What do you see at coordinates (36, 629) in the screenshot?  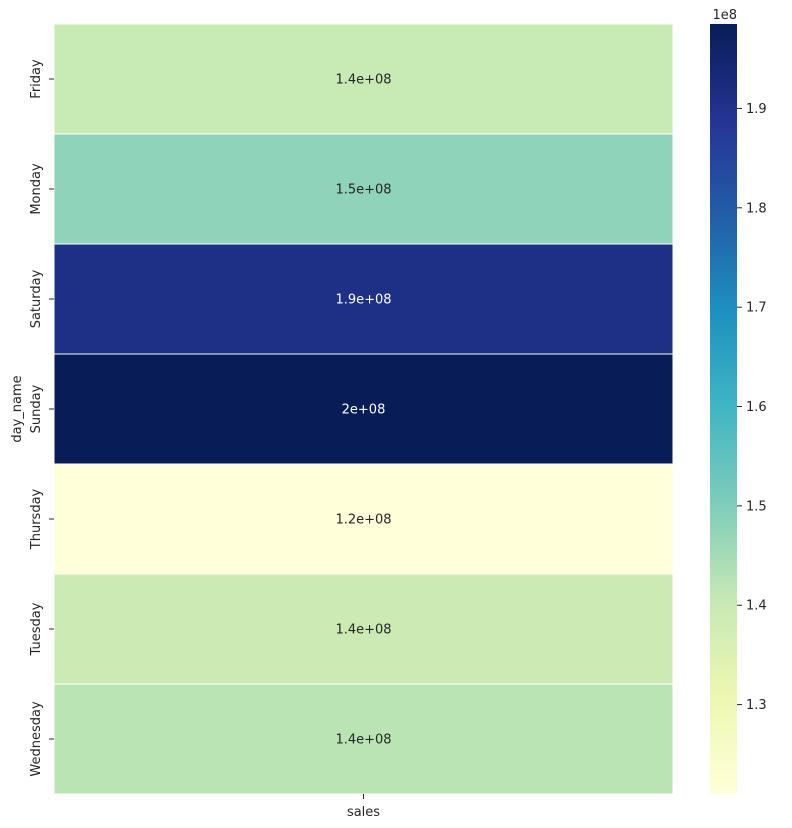 I see `y-tick-label: Tuesday` at bounding box center [36, 629].